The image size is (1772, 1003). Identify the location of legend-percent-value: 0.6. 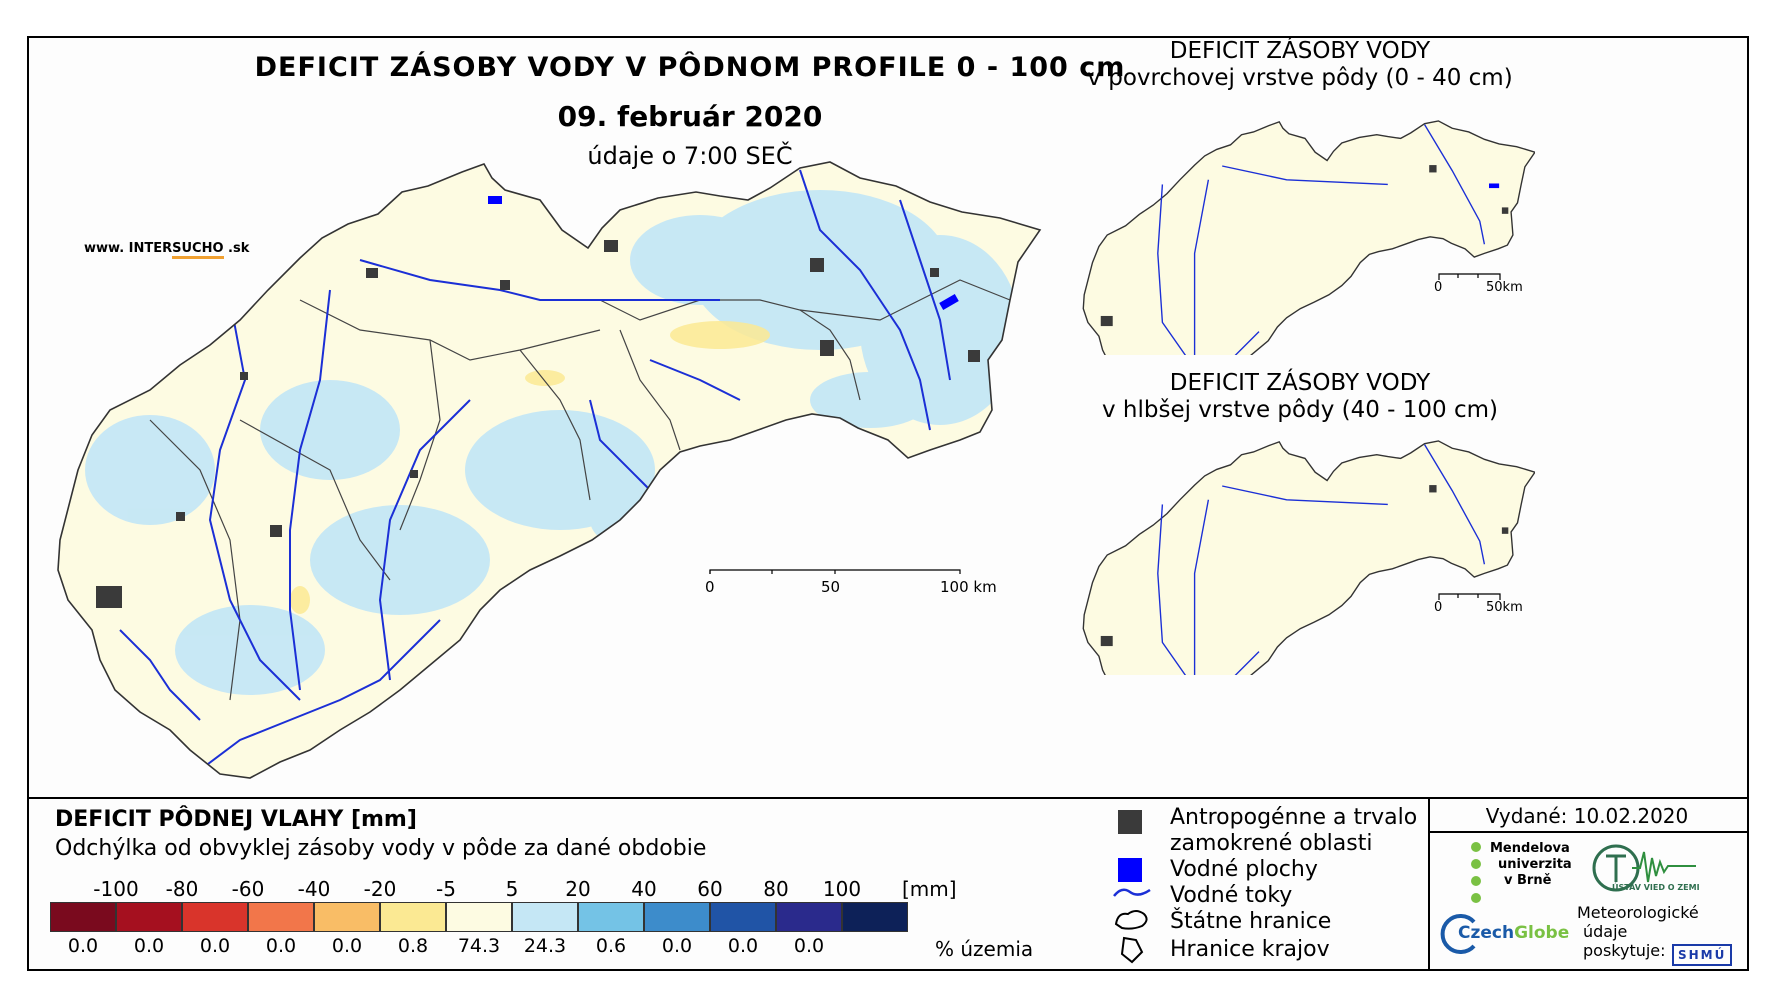
(611, 946).